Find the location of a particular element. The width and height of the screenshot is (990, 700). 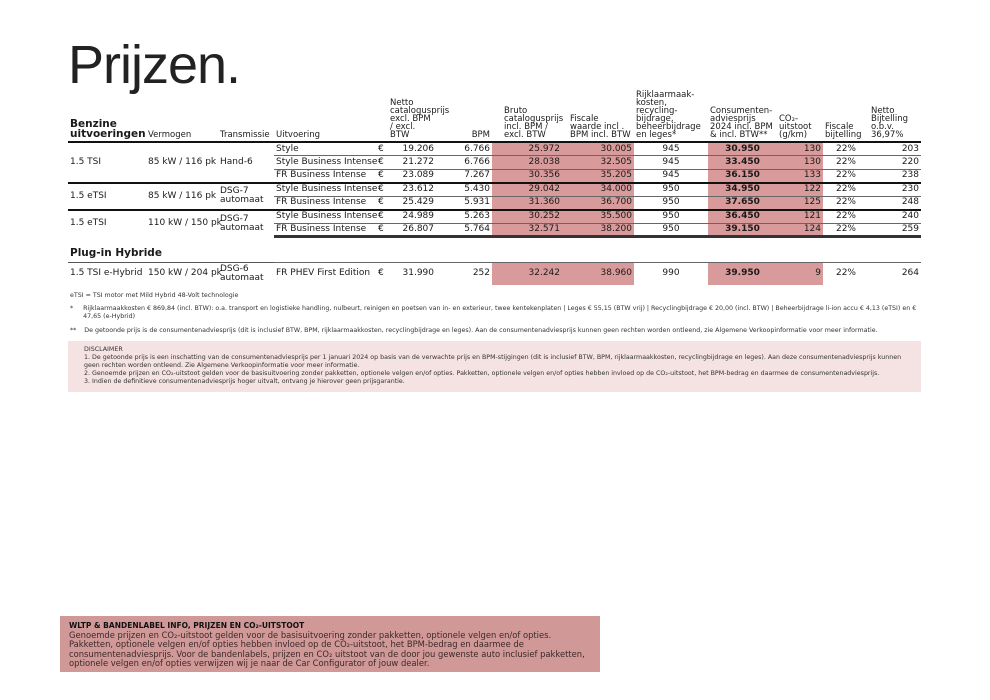

section-title-hybrid: Plug-in Hybride is located at coordinates (116, 253).